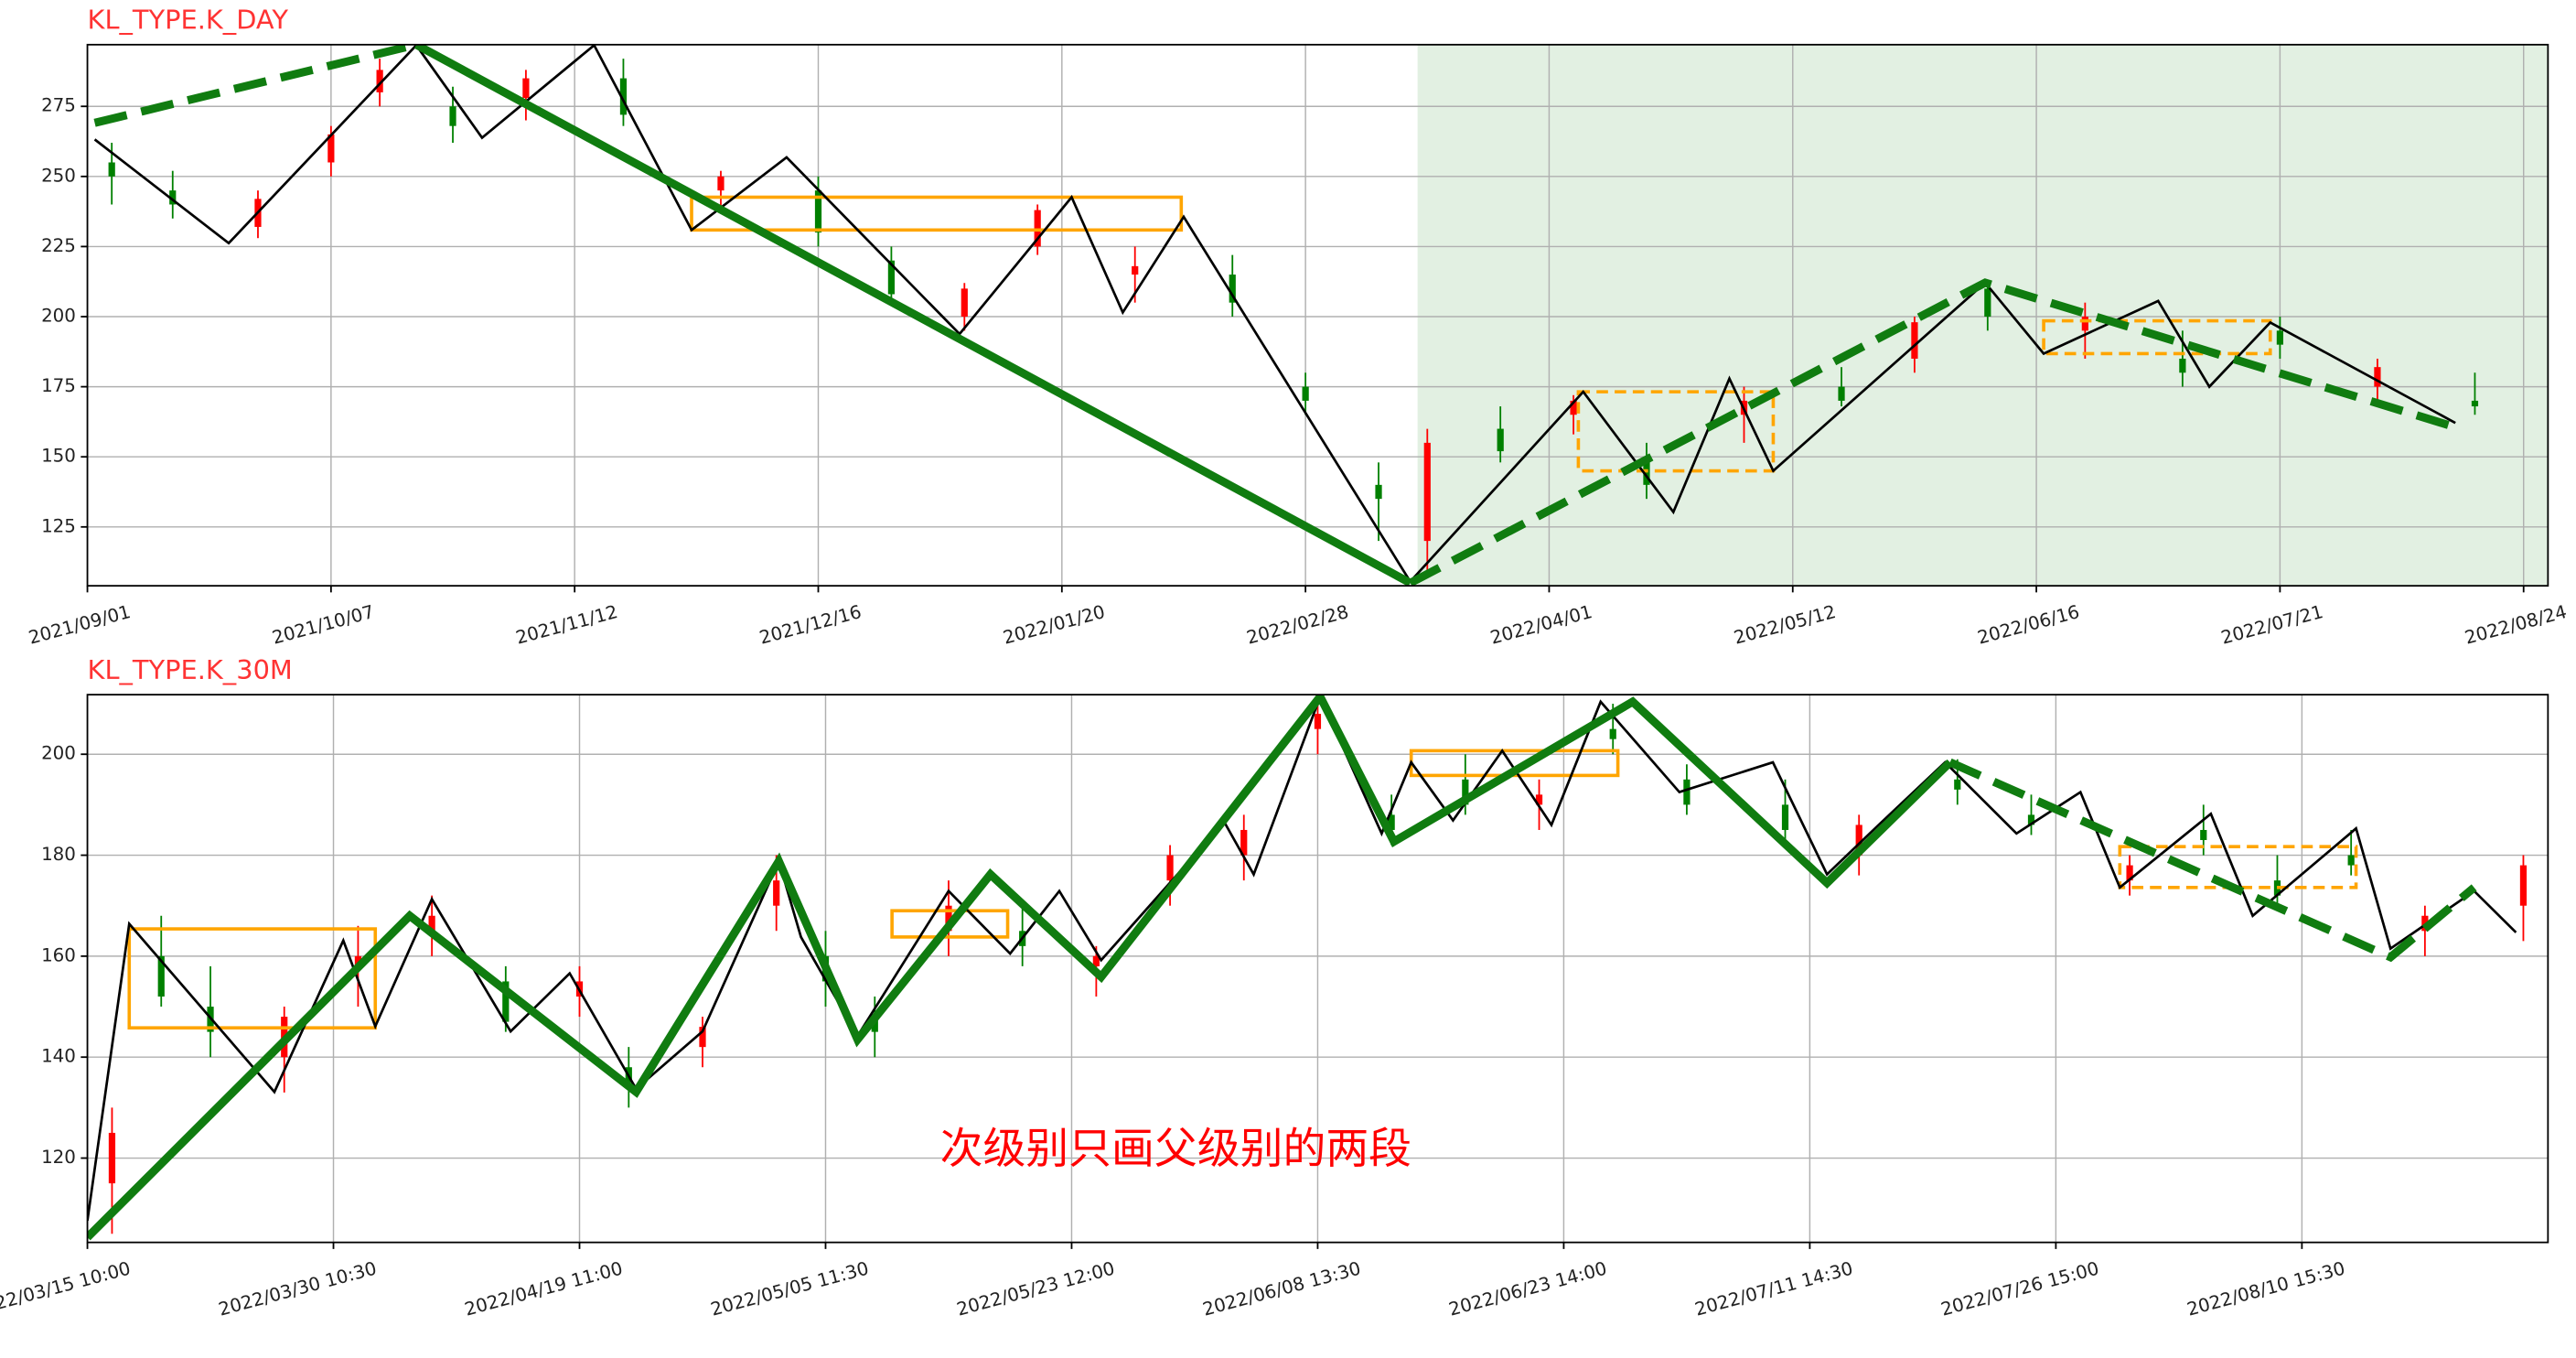  I want to click on x-tick-label: 2022/05/05 11:30, so click(790, 1288).